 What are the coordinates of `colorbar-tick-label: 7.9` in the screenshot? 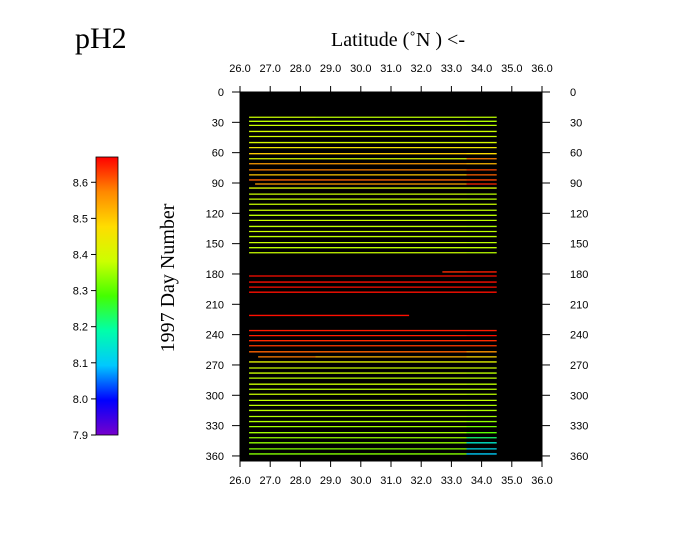 It's located at (80, 436).